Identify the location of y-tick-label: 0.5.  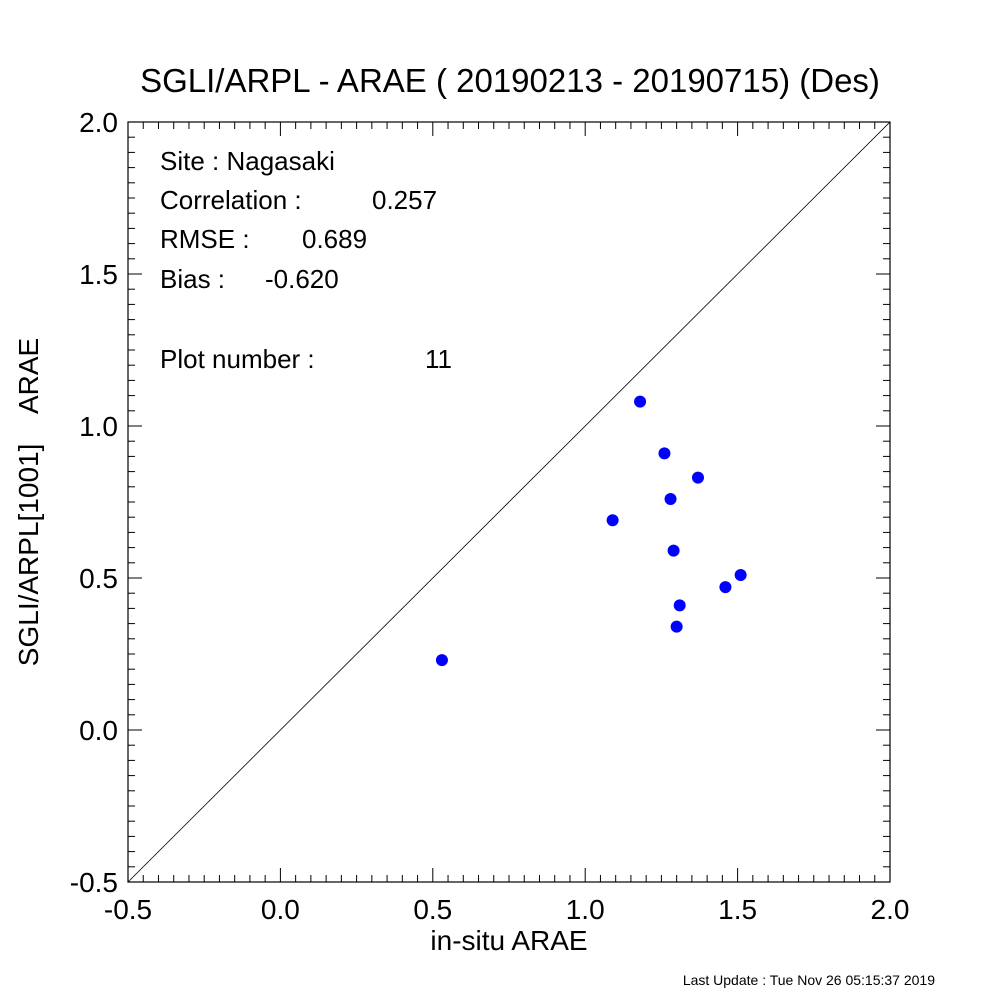
(98, 578).